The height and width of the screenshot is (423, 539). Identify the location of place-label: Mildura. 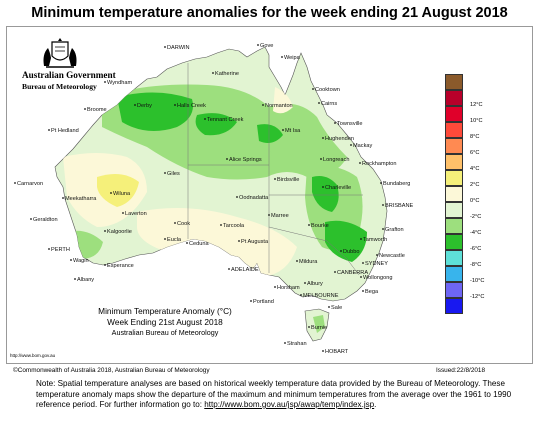
(308, 262).